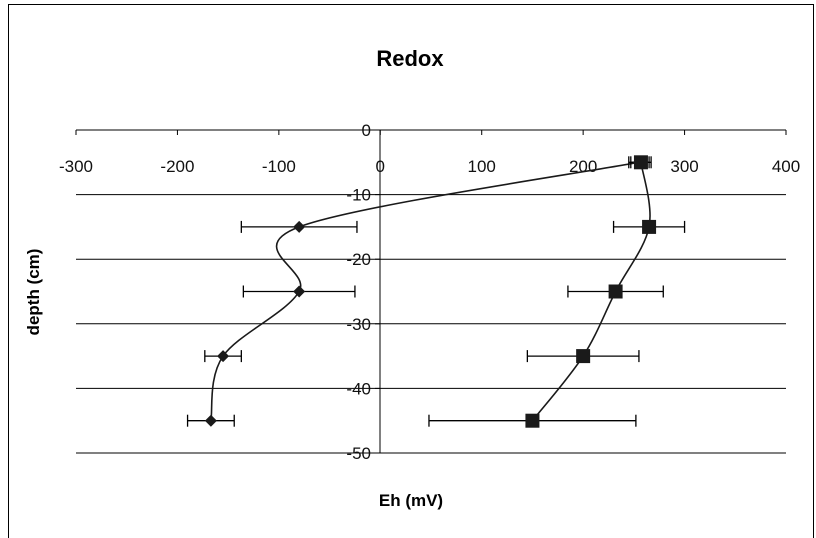  Describe the element at coordinates (410, 58) in the screenshot. I see `chart-title: Redox` at that location.